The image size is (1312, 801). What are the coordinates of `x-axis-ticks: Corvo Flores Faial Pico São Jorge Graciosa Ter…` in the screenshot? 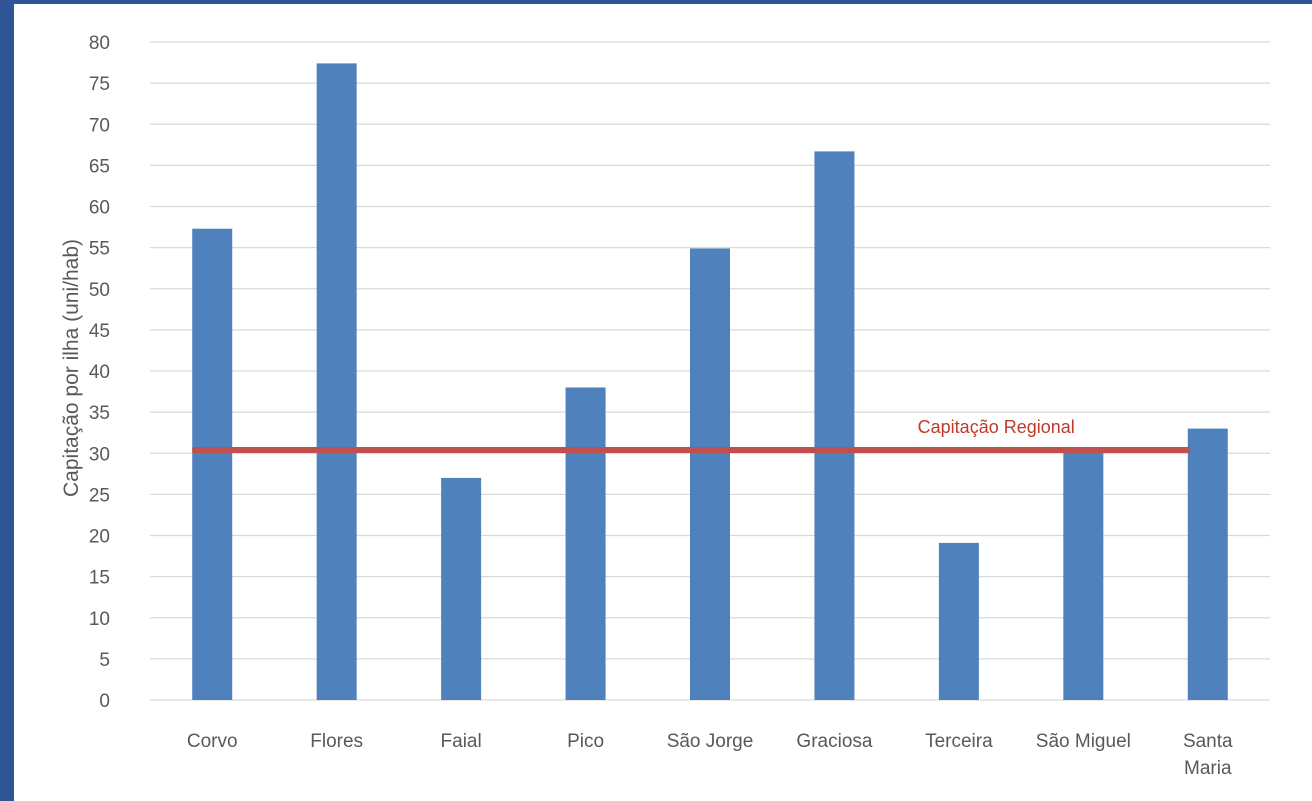 It's located at (710, 755).